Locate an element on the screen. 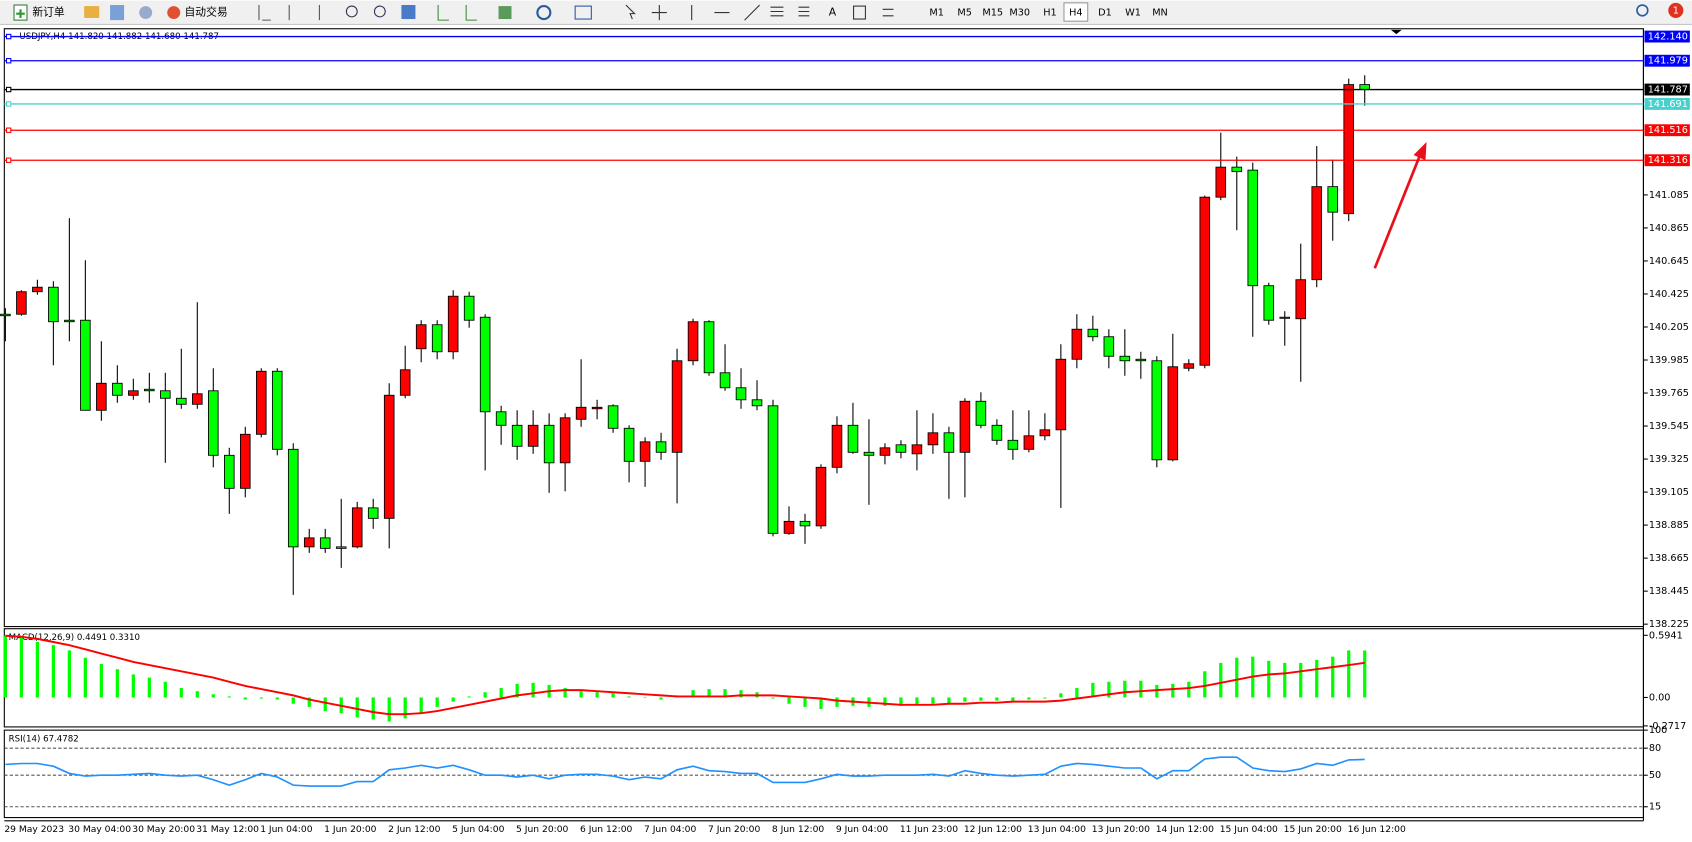 This screenshot has height=842, width=1692. level-label: 141.979 is located at coordinates (1668, 61).